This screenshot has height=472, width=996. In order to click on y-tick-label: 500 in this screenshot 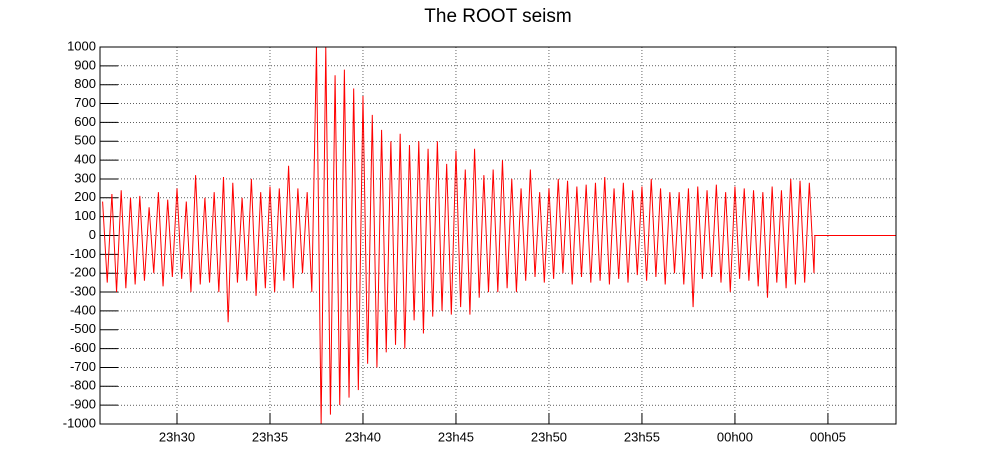, I will do `click(85, 140)`.